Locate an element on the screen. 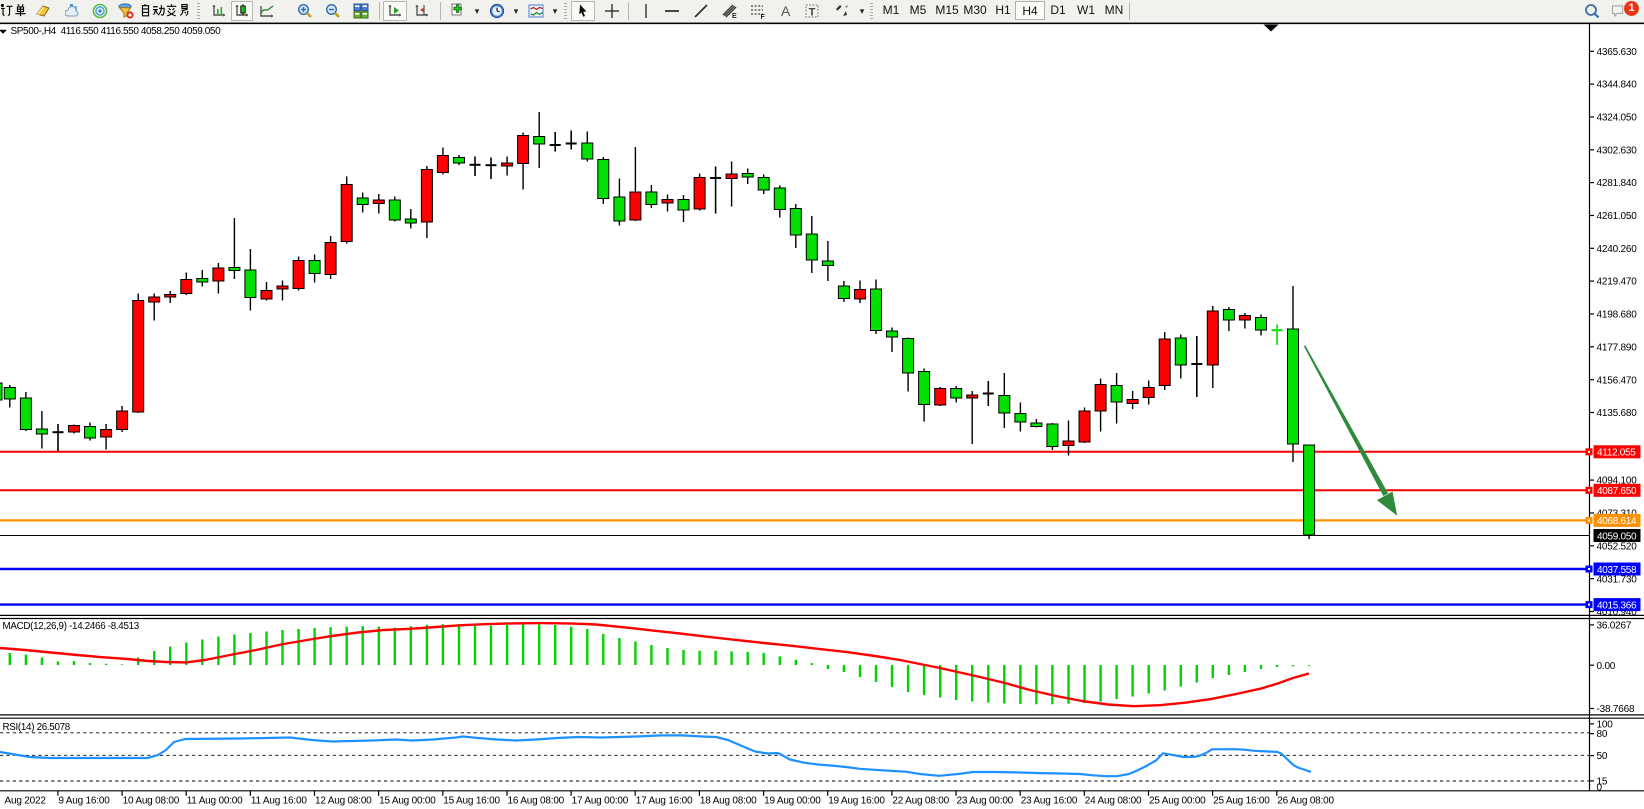 This screenshot has height=809, width=1644. svg-text: 10 Aug 08:00 is located at coordinates (151, 801).